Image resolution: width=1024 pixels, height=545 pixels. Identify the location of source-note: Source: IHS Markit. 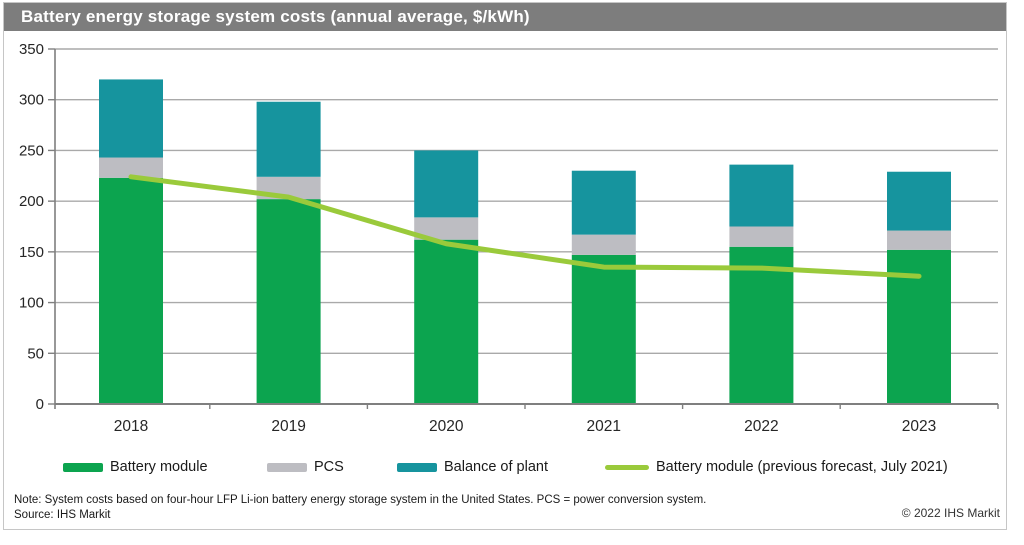
(62, 515).